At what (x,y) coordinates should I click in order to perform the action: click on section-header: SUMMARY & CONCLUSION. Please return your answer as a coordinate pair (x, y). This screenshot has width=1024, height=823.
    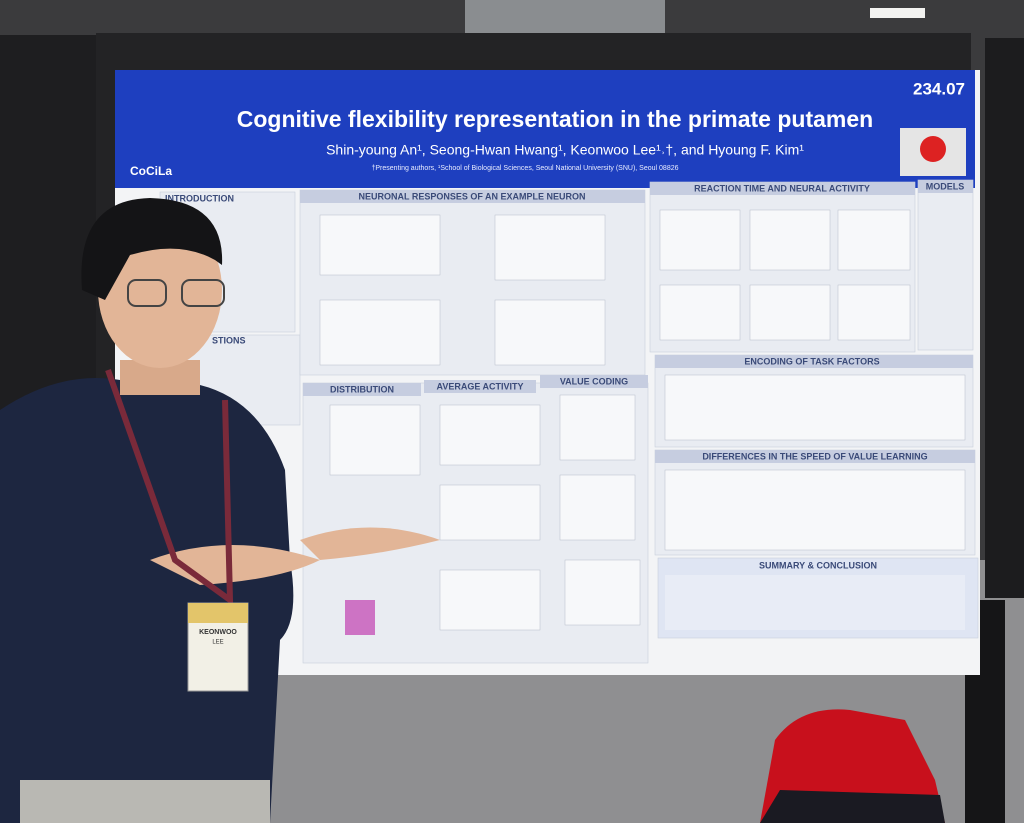
    Looking at the image, I should click on (818, 565).